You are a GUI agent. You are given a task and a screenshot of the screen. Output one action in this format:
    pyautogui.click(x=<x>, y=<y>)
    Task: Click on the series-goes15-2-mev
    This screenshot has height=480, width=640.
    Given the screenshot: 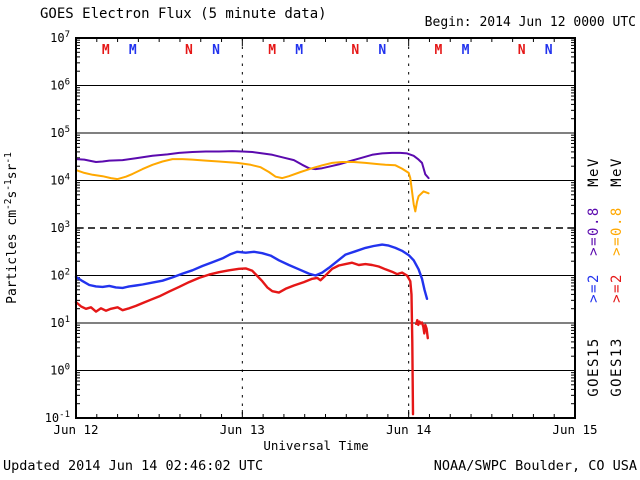 What is the action you would take?
    pyautogui.click(x=251, y=271)
    